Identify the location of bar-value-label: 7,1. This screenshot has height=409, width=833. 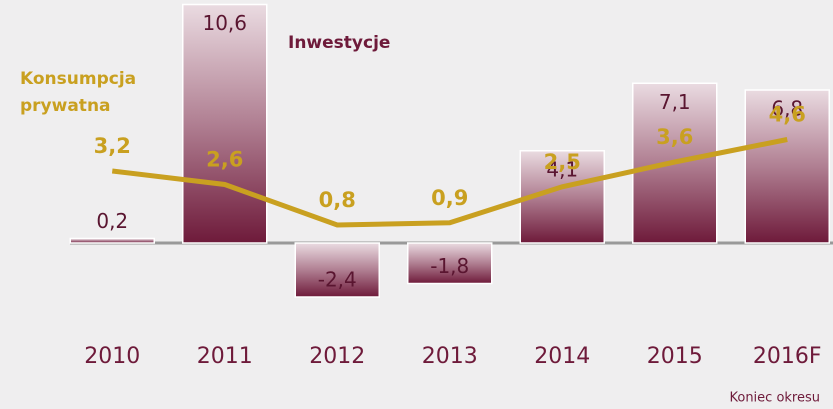
(675, 102).